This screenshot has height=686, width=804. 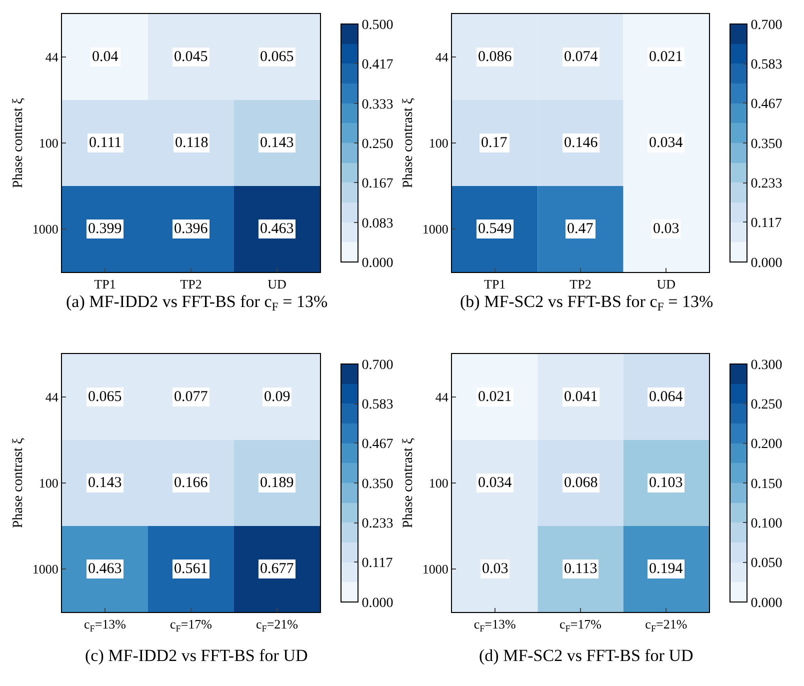 I want to click on text: (d) MF-SC2 vs FFT-BS for UD, so click(x=586, y=655).